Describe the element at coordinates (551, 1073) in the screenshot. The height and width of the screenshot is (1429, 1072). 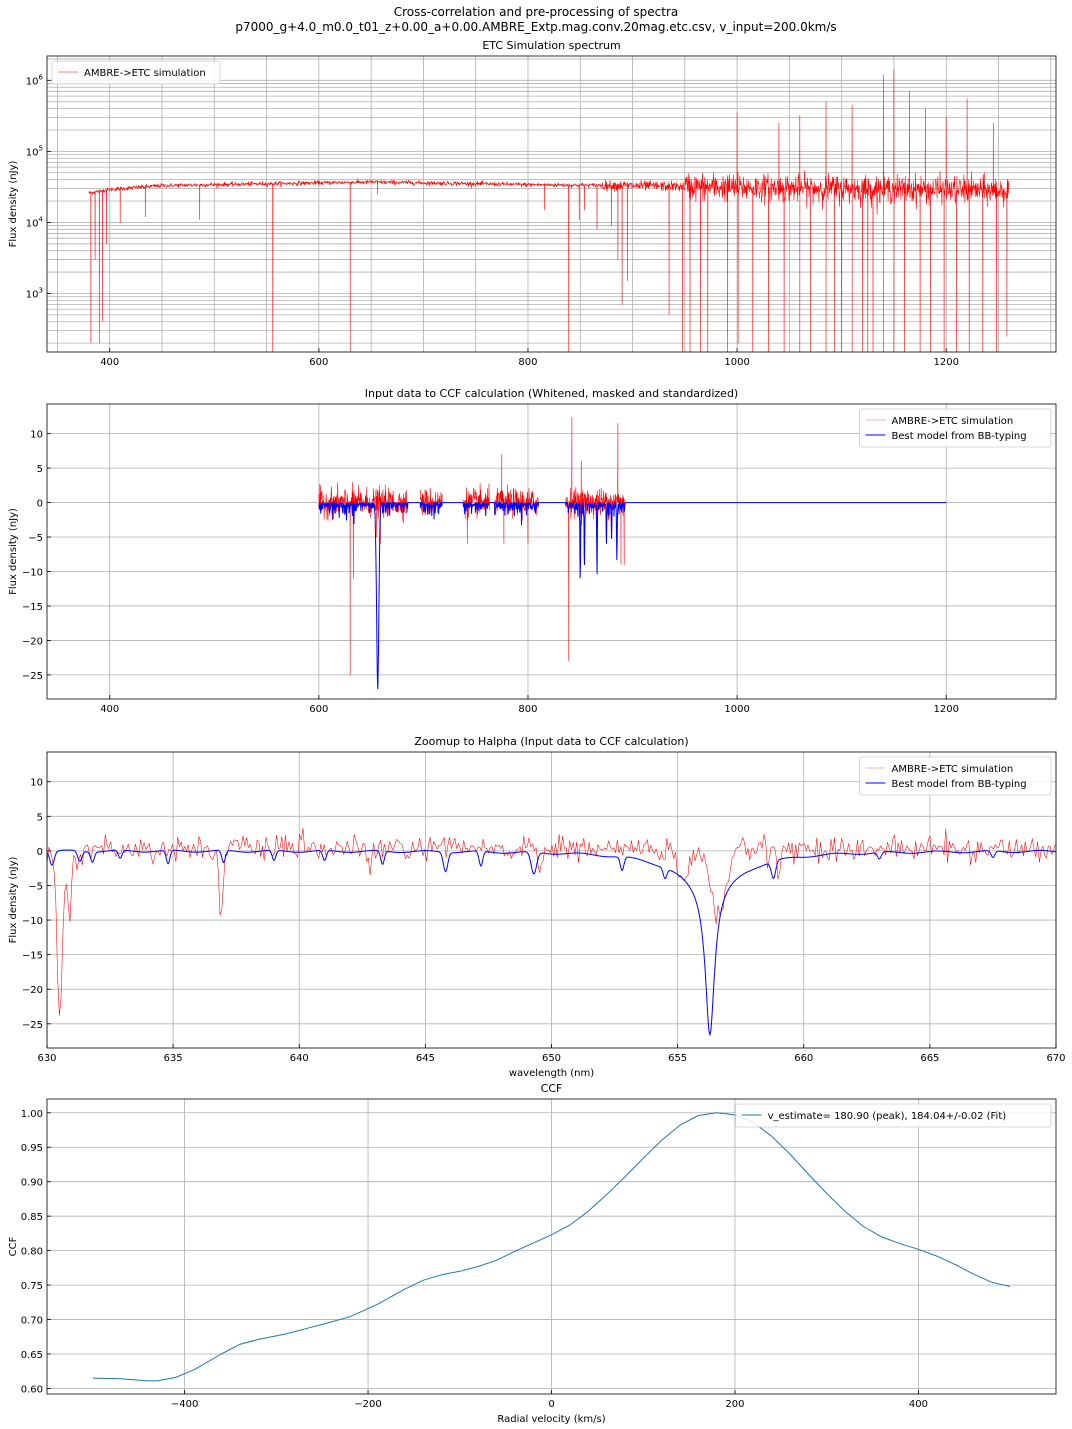
I see `x-axis-label: wavelength (nm)` at that location.